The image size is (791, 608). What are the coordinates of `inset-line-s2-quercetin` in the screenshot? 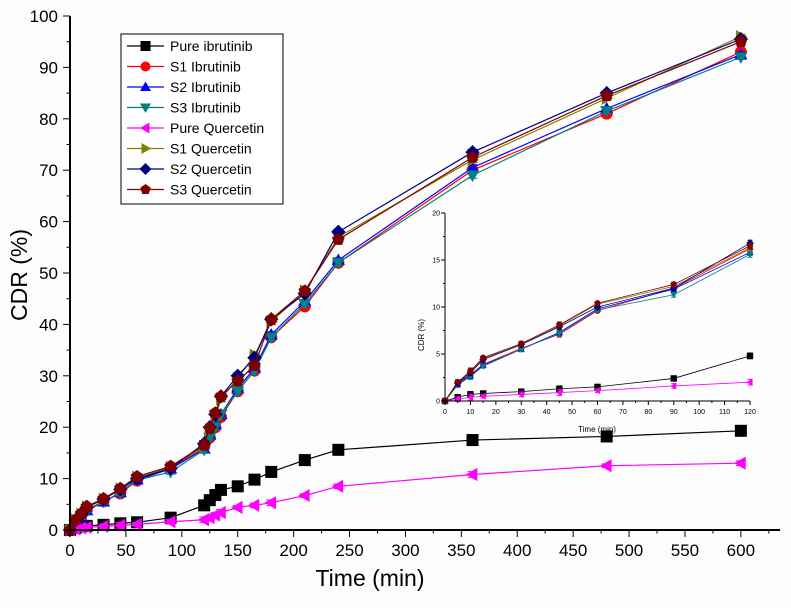 It's located at (597, 322).